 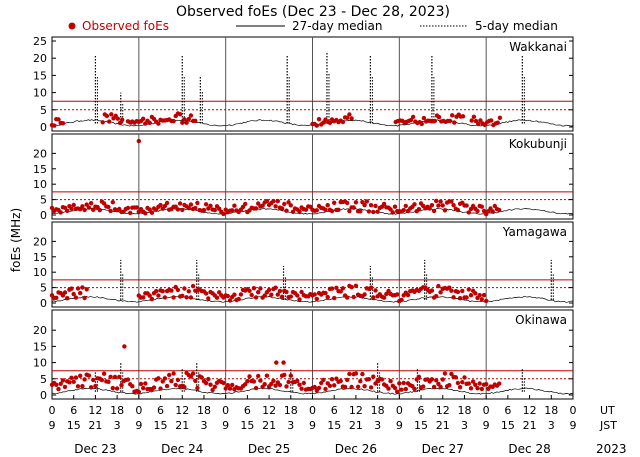 What do you see at coordinates (40, 41) in the screenshot?
I see `y-tick-label: 25` at bounding box center [40, 41].